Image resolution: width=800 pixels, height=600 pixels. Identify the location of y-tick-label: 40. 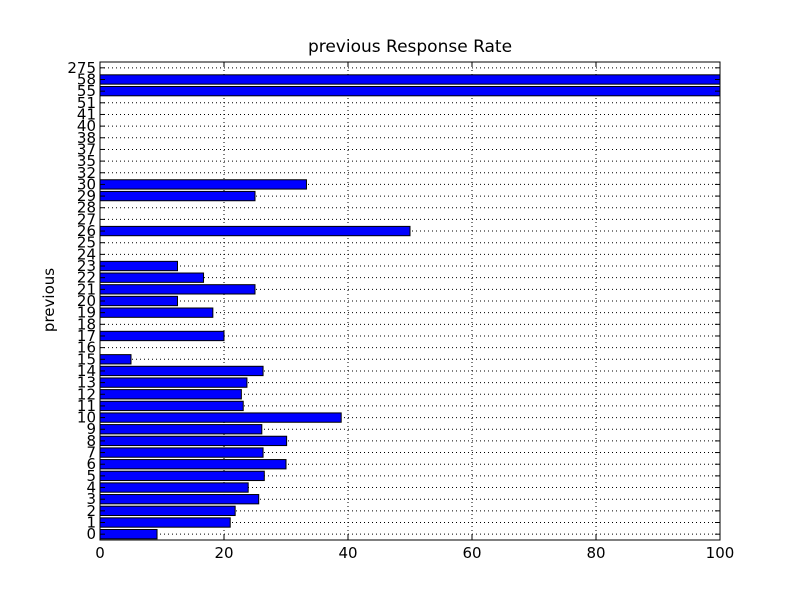
(86, 126).